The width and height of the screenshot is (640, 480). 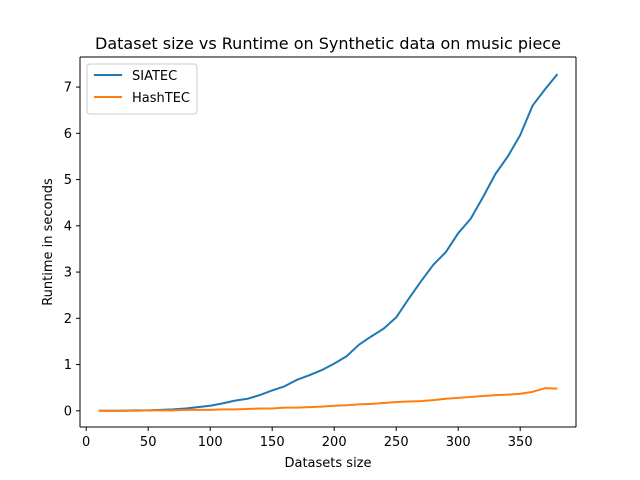 I want to click on series-line-hashtec, so click(x=328, y=399).